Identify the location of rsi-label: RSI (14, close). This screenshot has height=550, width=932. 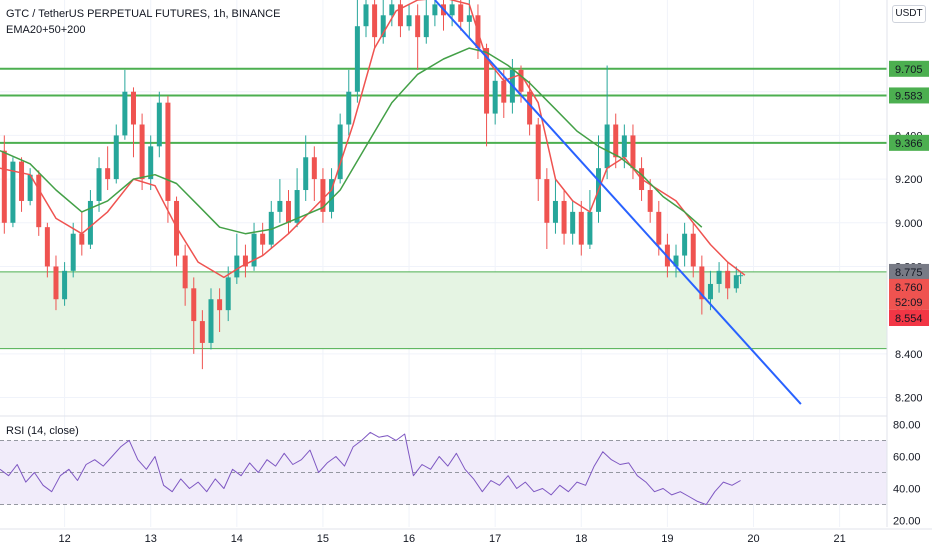
(42, 431).